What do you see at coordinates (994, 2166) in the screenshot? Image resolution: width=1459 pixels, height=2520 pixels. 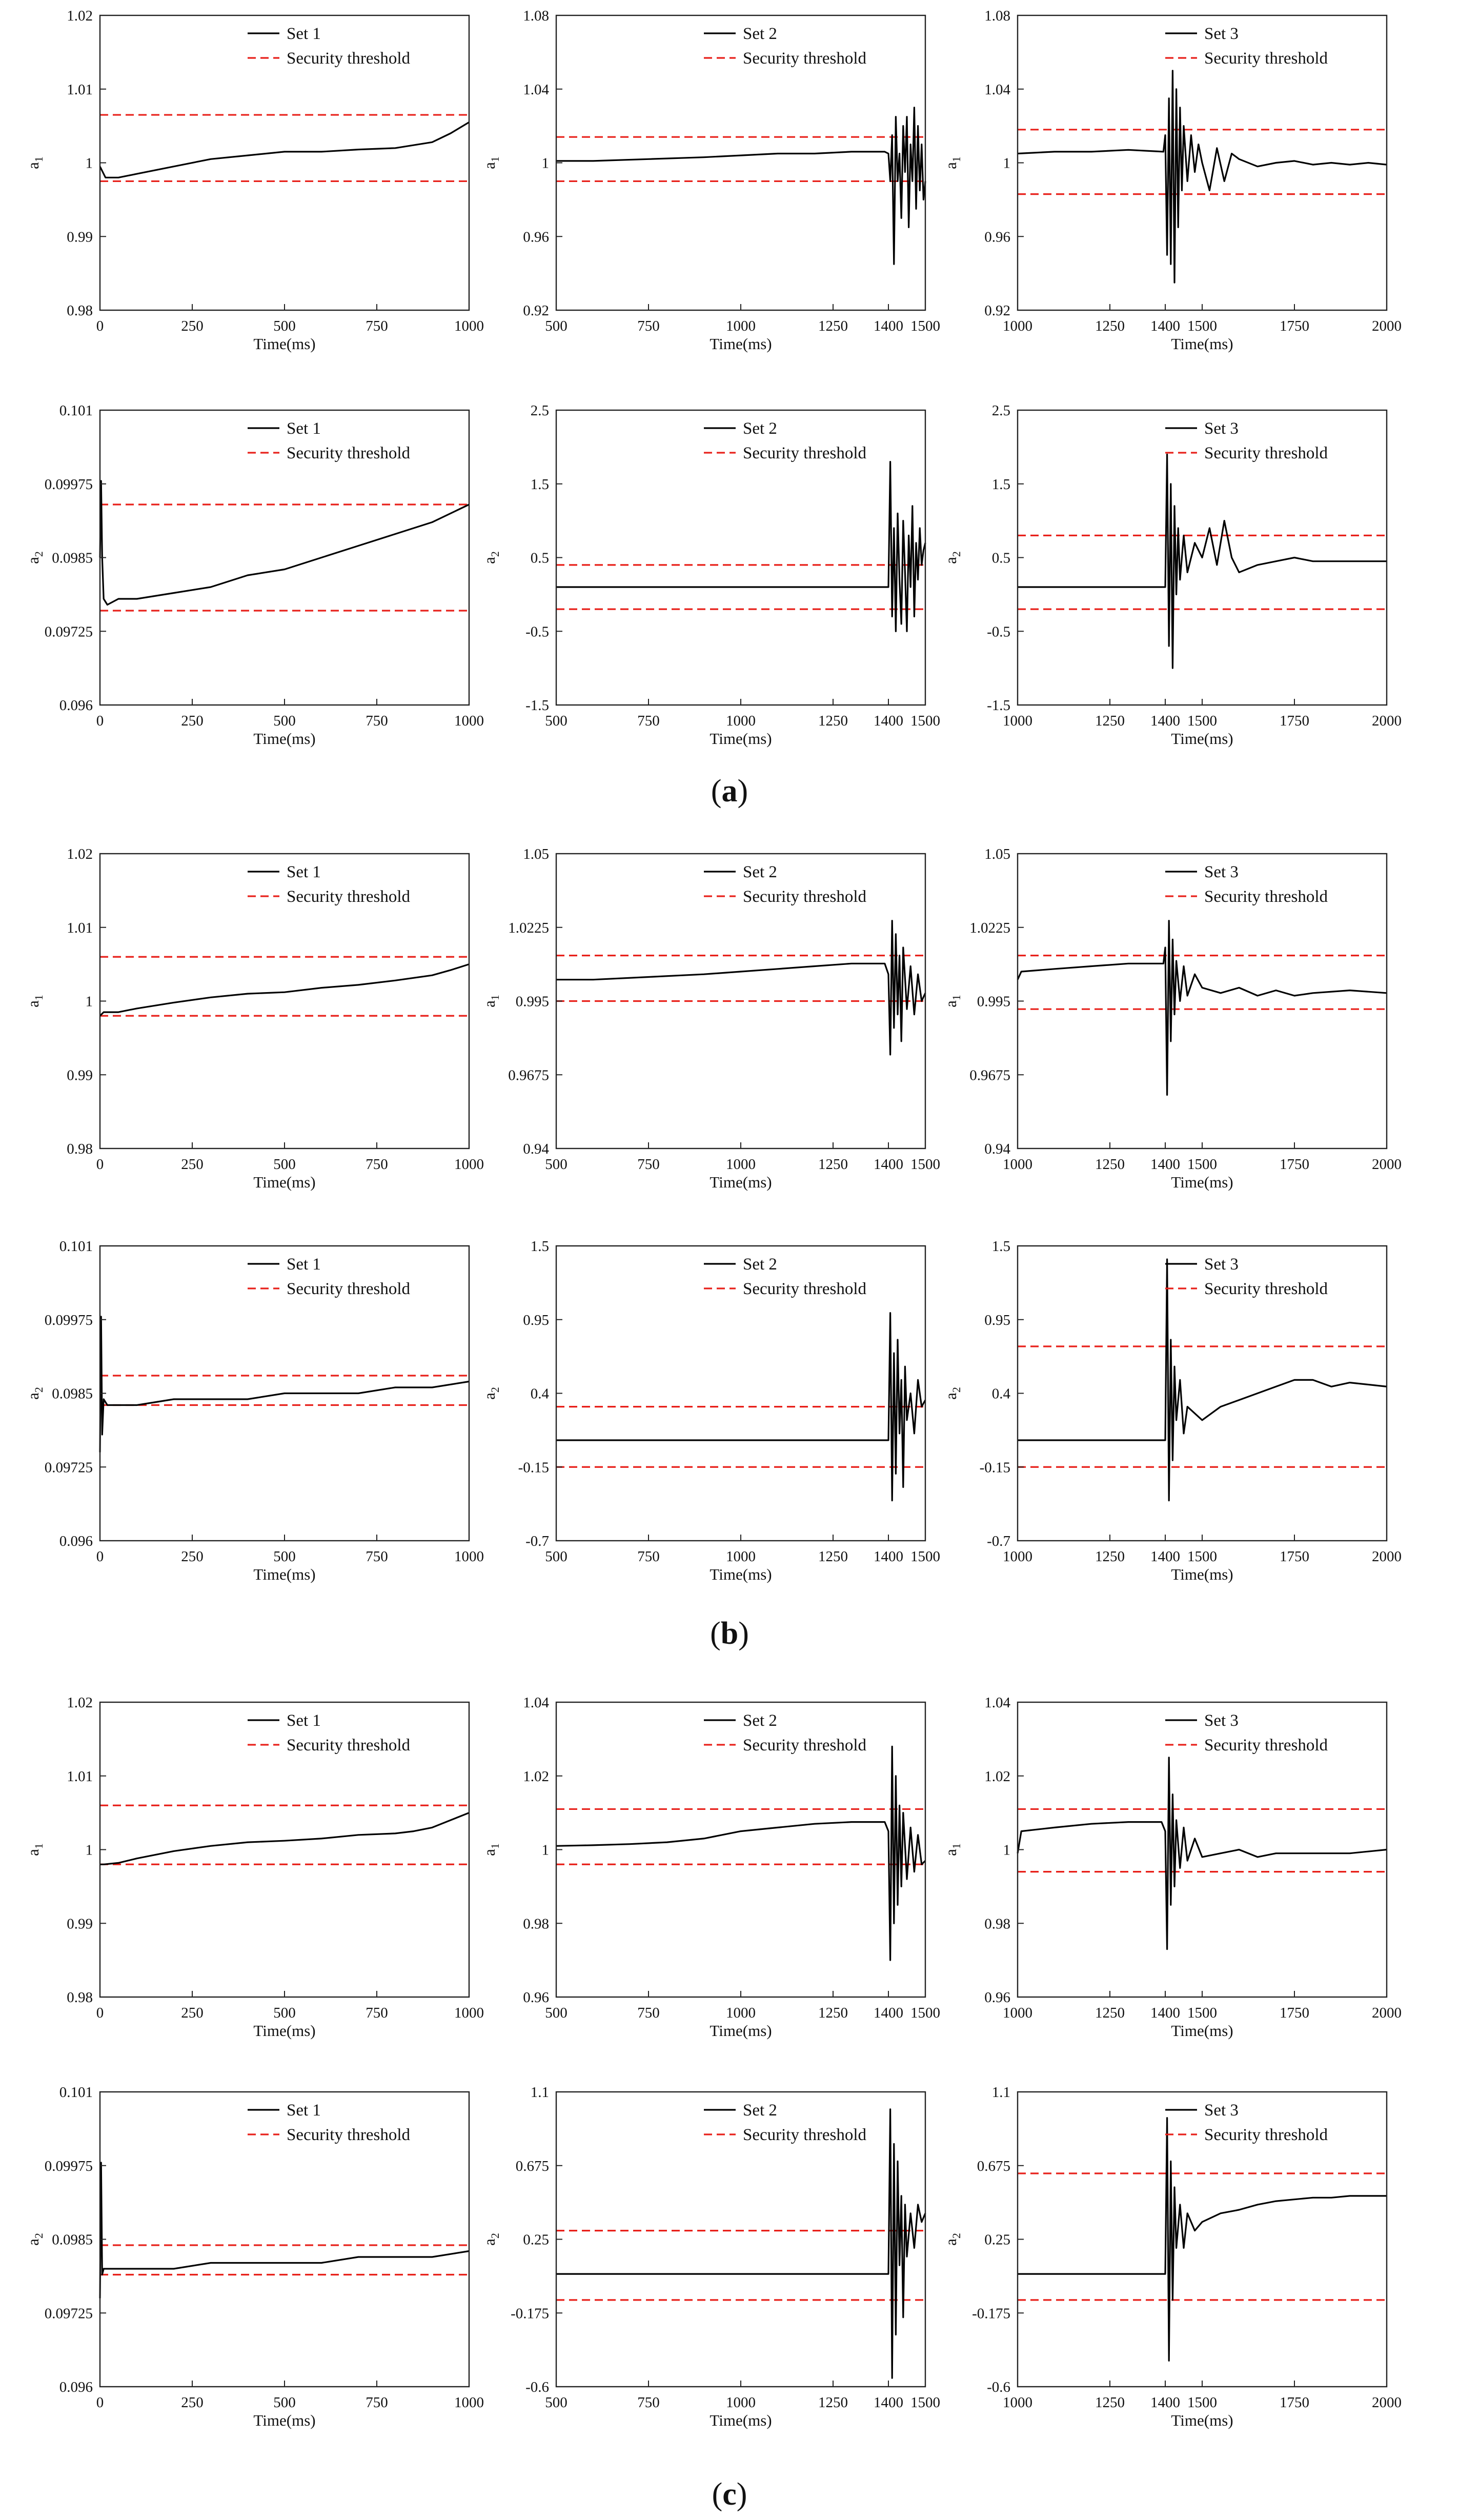 I see `y-tick-label: 0.675` at bounding box center [994, 2166].